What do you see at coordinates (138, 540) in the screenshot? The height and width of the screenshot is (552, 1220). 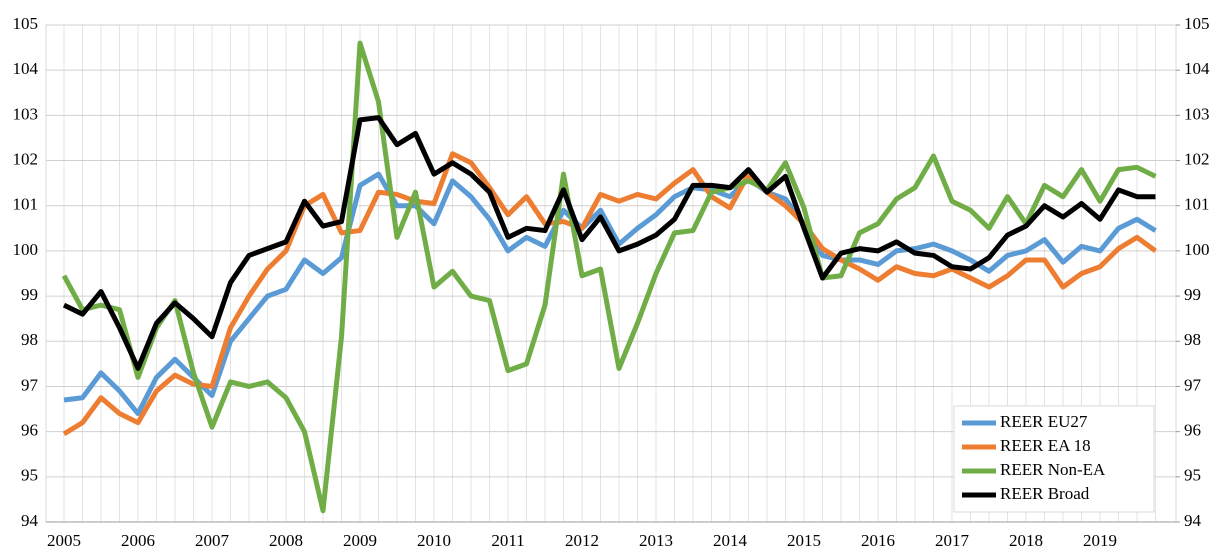 I see `x-tick-label: 2006` at bounding box center [138, 540].